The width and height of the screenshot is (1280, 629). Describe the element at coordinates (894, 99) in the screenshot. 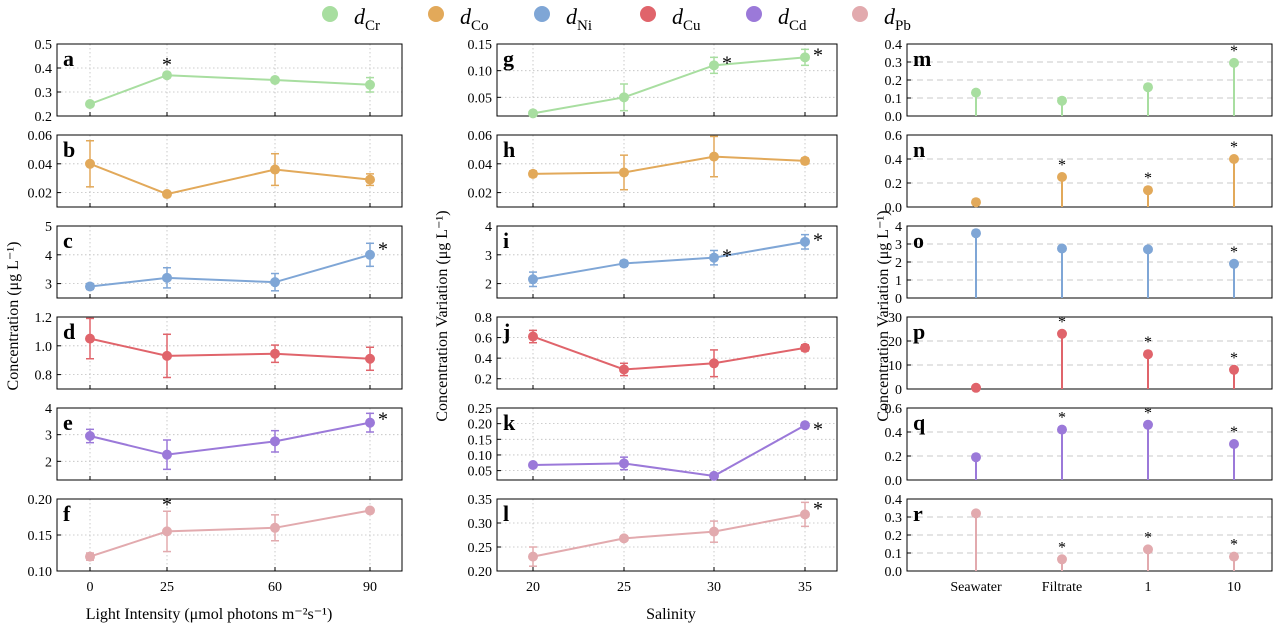

I see `y-tick-label: 0.1` at that location.